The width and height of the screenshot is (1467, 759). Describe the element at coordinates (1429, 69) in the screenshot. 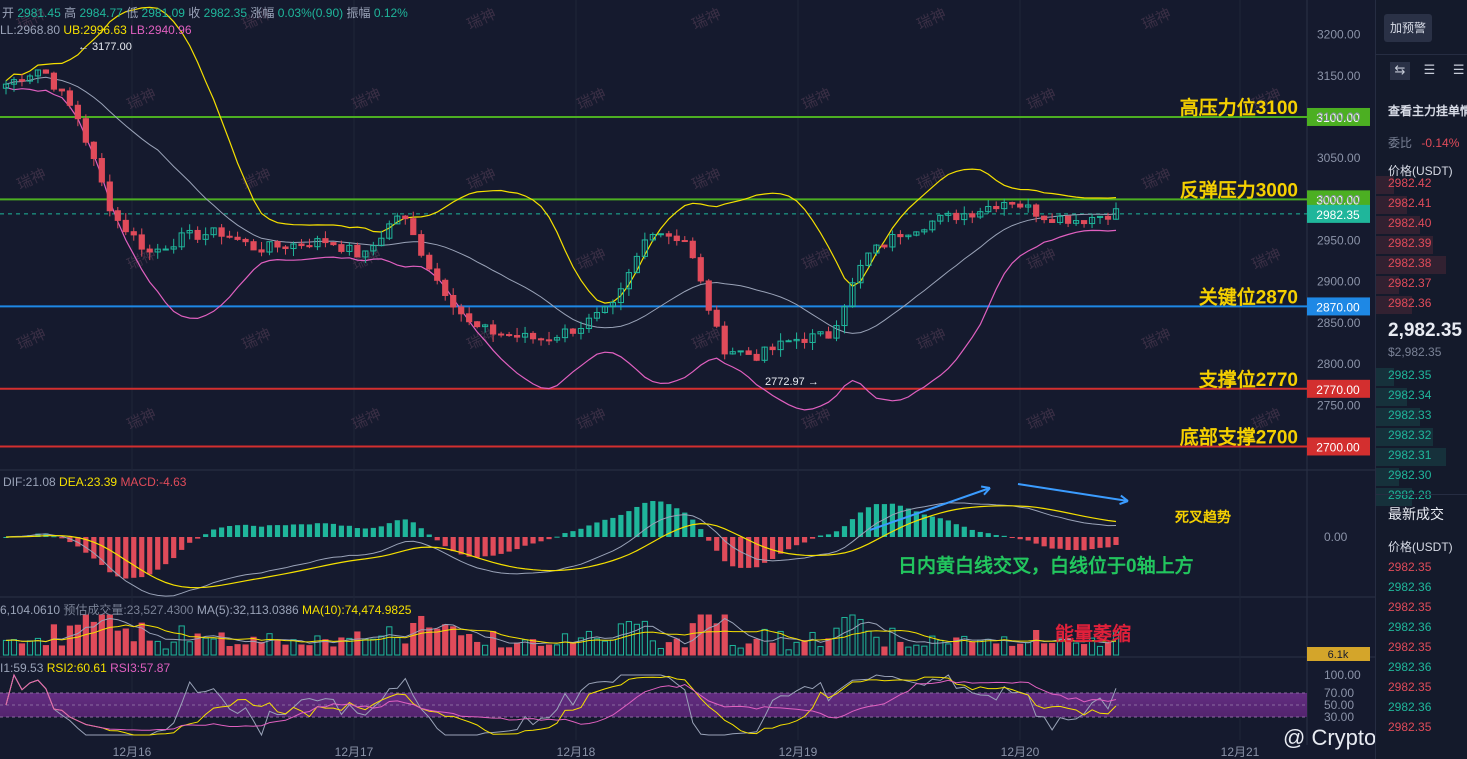

I see `bids-only-icon: ☰` at that location.